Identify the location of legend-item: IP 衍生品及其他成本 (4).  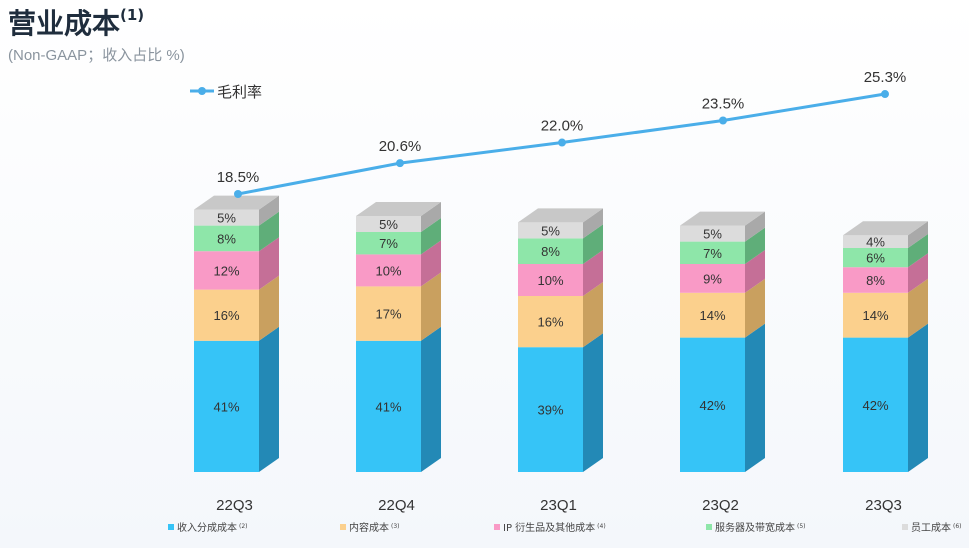
(550, 526).